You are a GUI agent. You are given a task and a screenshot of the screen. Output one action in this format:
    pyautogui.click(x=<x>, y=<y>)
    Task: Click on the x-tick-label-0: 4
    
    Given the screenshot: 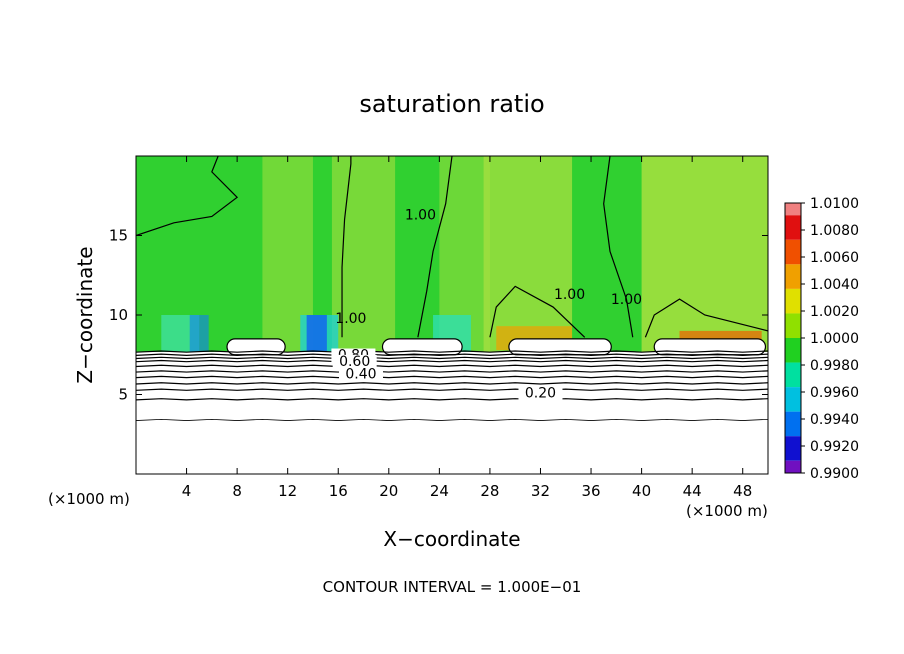 What is the action you would take?
    pyautogui.click(x=187, y=491)
    